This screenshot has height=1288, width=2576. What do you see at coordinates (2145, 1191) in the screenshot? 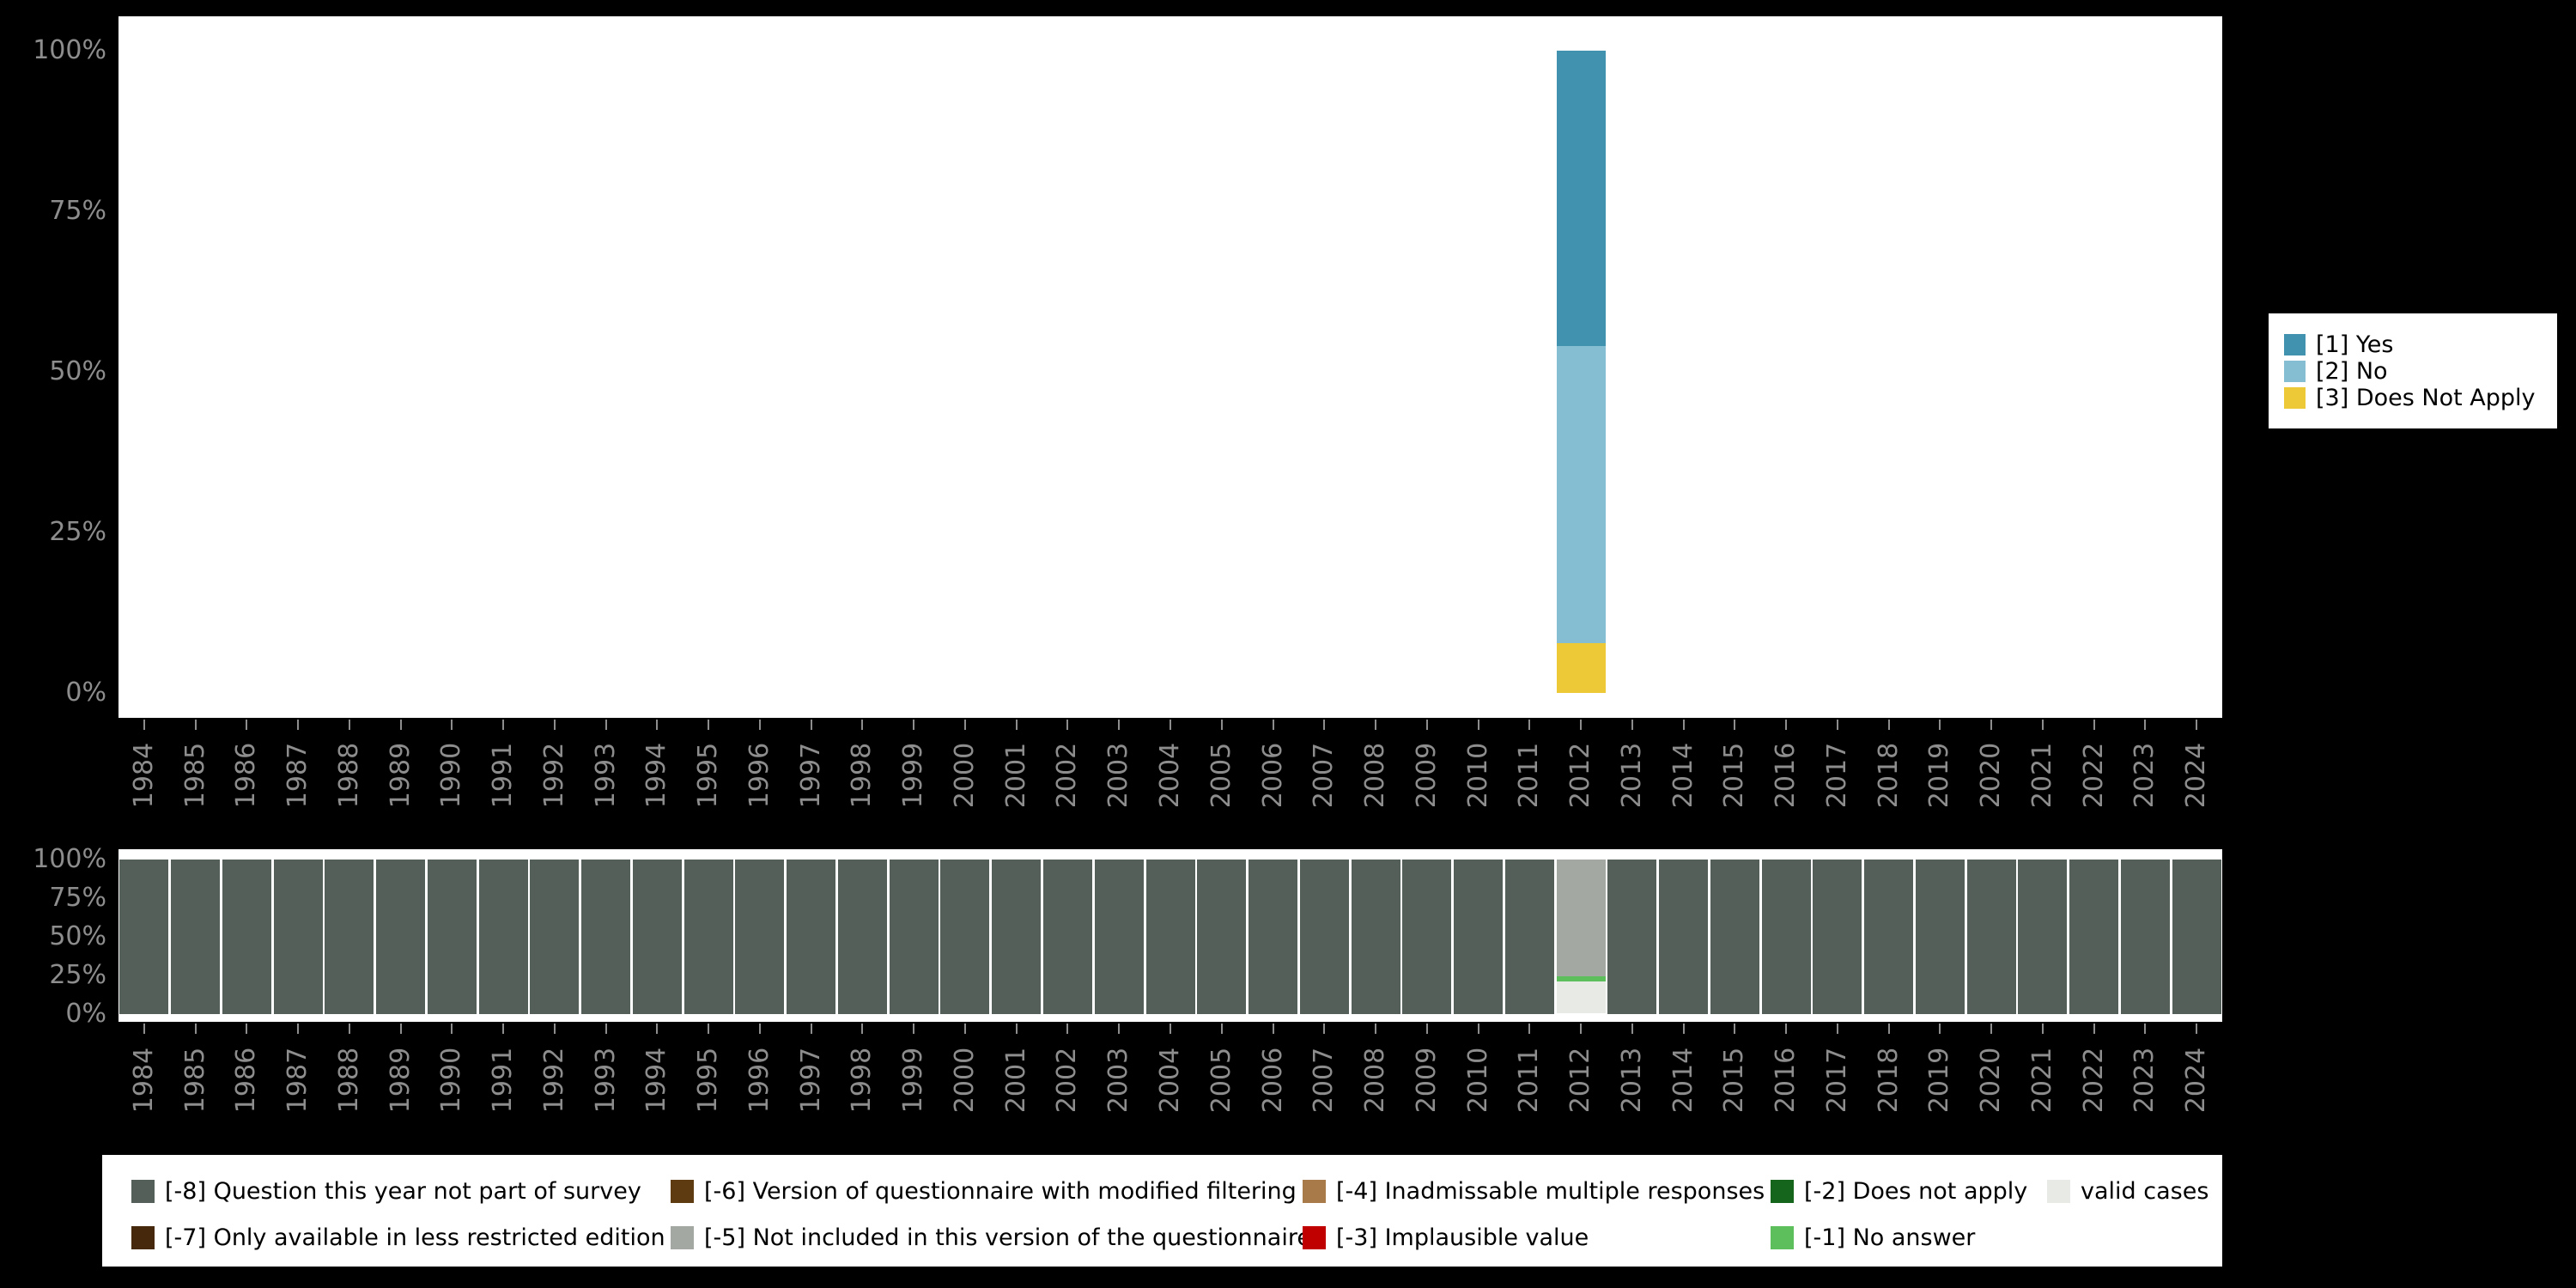
I see `legend-label: valid cases` at bounding box center [2145, 1191].